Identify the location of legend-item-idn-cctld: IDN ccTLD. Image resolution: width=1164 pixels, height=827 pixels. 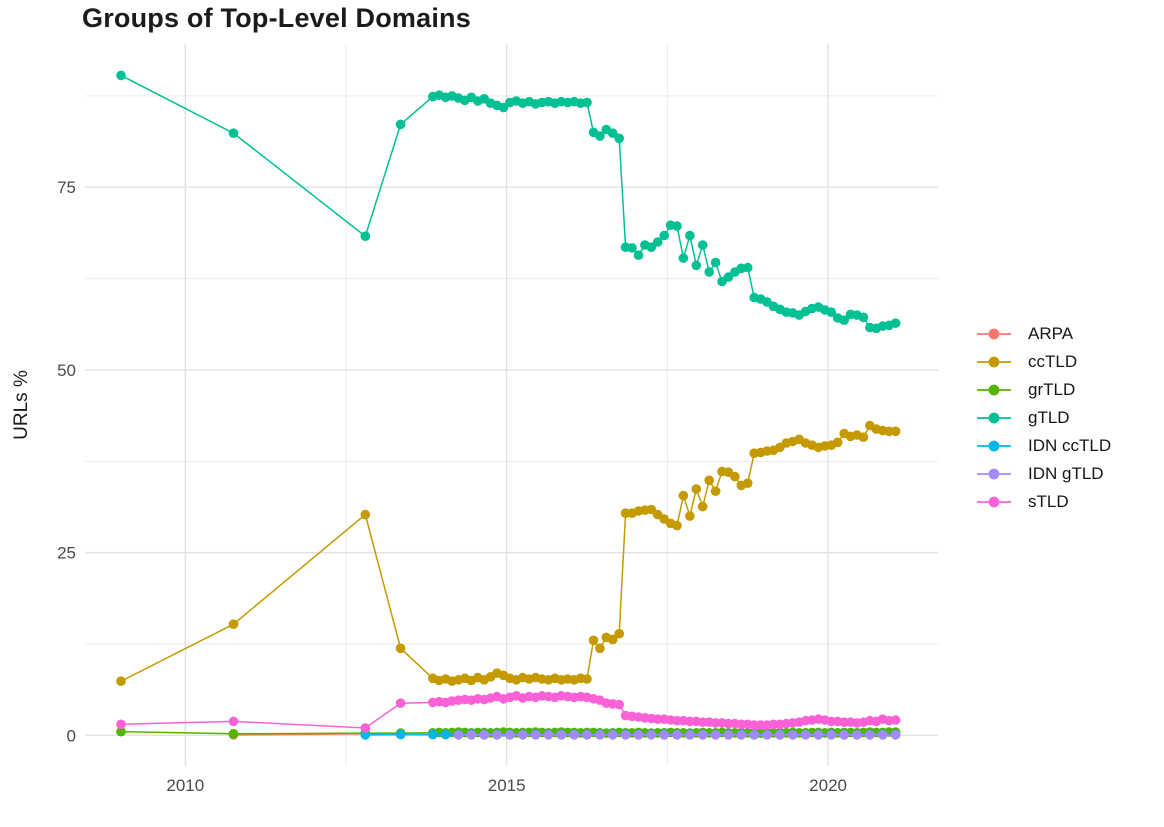
(1043, 446).